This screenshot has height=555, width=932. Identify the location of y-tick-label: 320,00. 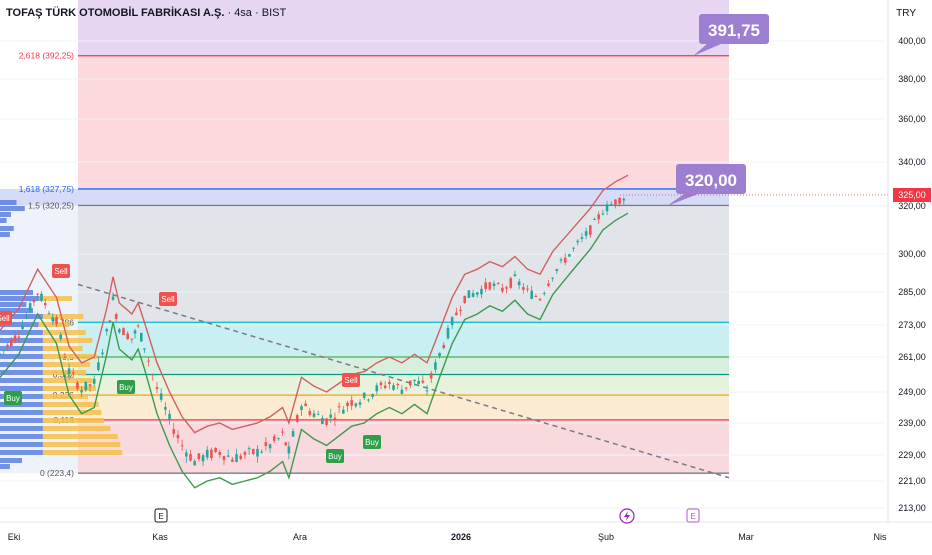
(912, 206).